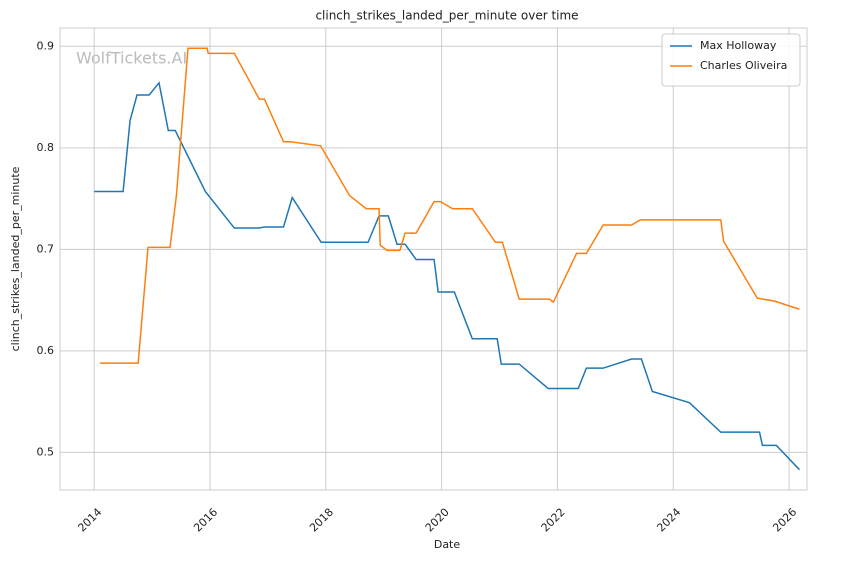 The width and height of the screenshot is (844, 561). Describe the element at coordinates (46, 350) in the screenshot. I see `y-tick-label: 0.6` at that location.